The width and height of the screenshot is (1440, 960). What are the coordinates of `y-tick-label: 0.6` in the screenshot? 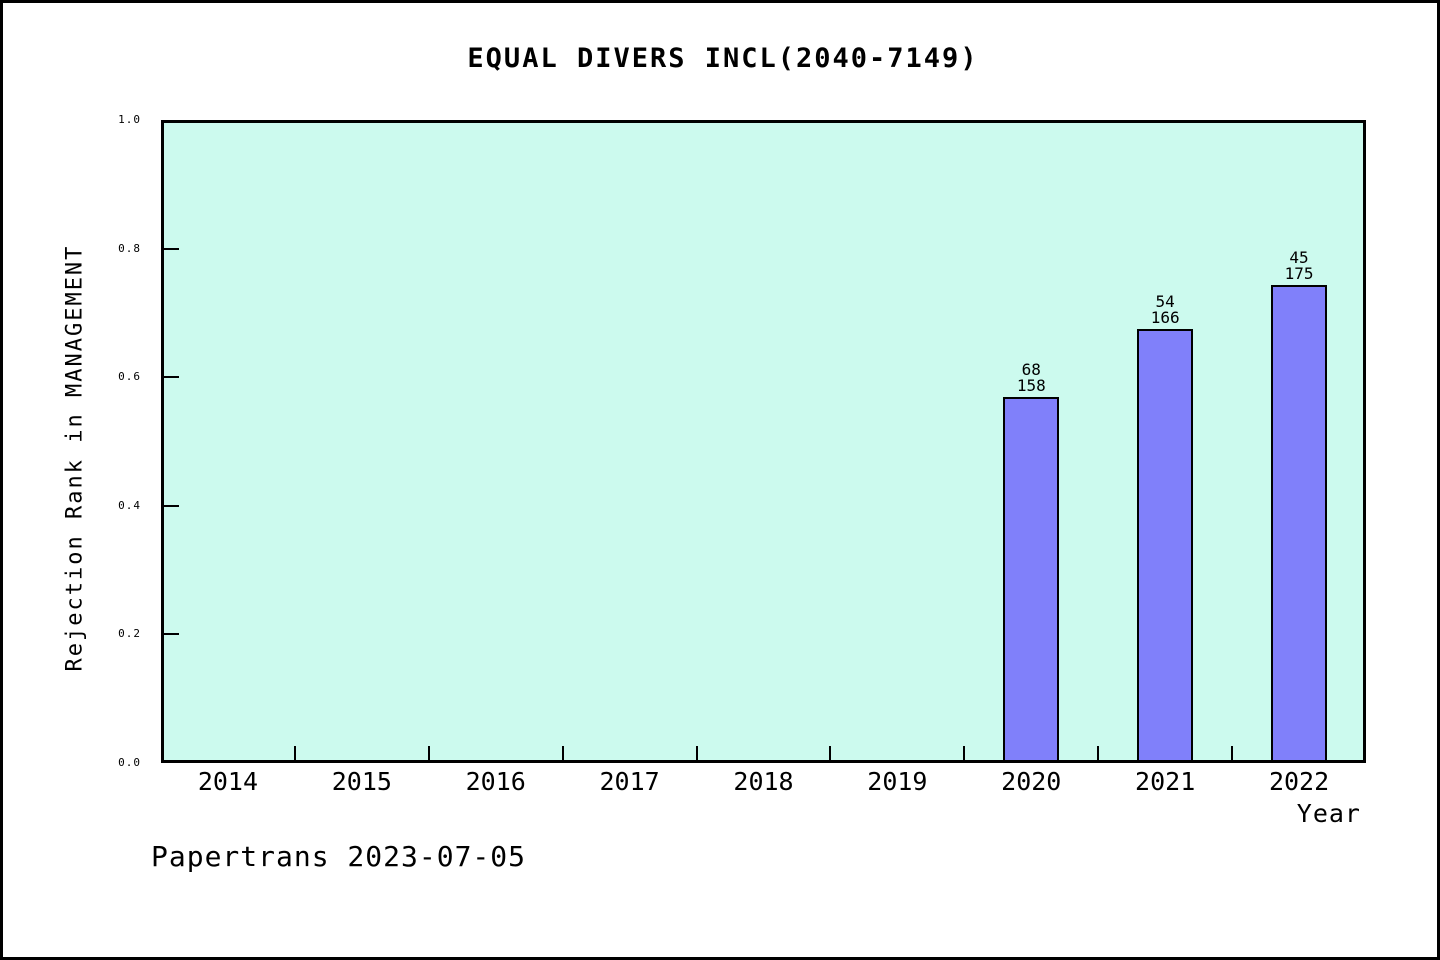 It's located at (129, 377).